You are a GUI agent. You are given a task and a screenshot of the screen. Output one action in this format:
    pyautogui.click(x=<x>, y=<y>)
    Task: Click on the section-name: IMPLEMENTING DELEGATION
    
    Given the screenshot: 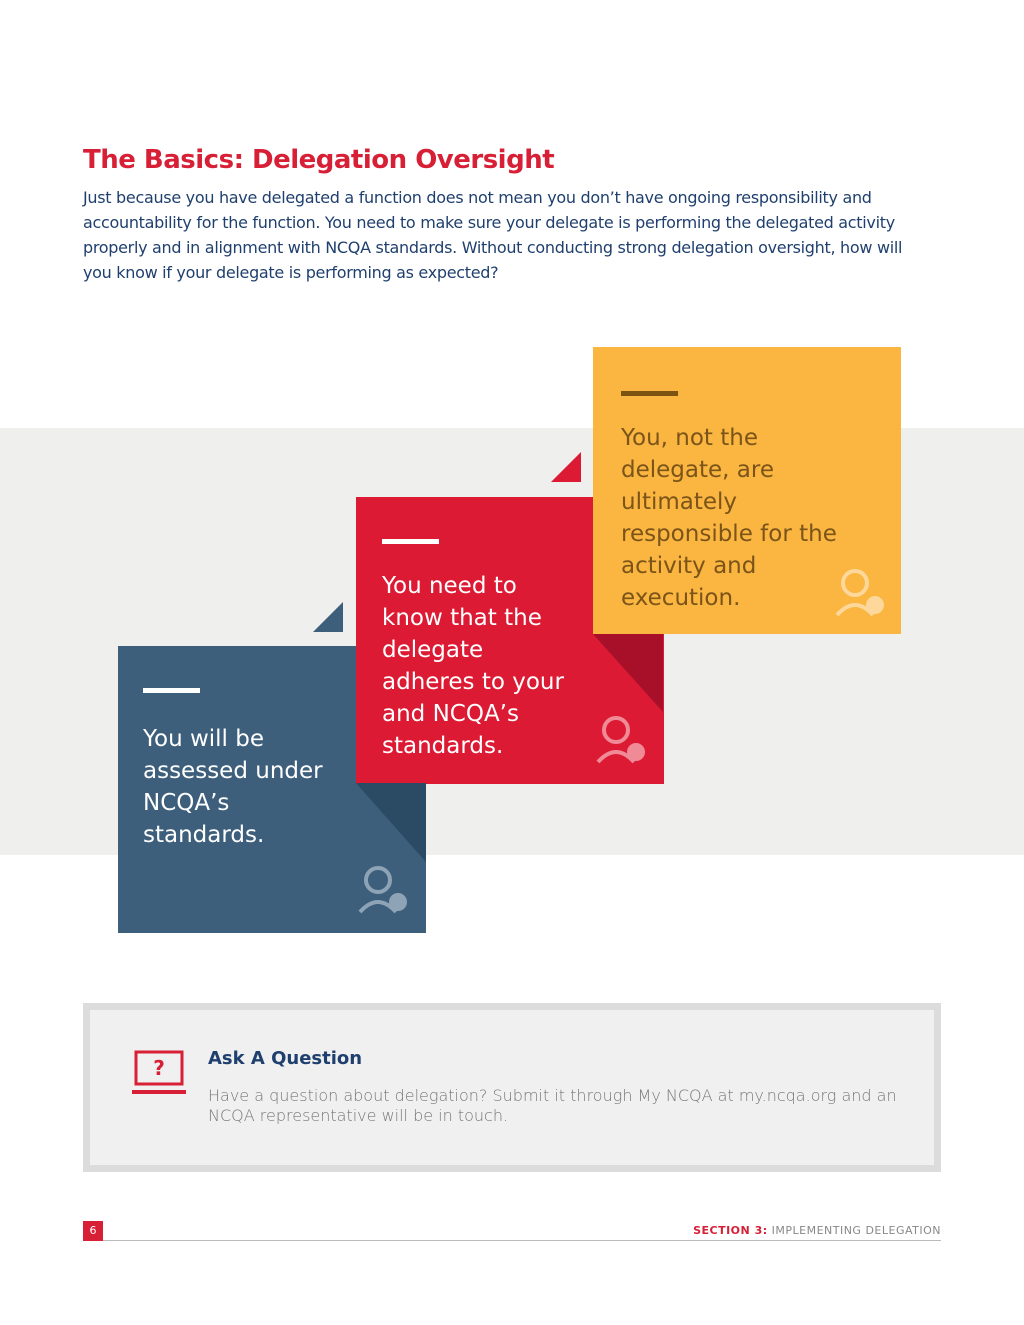 What is the action you would take?
    pyautogui.click(x=856, y=1230)
    